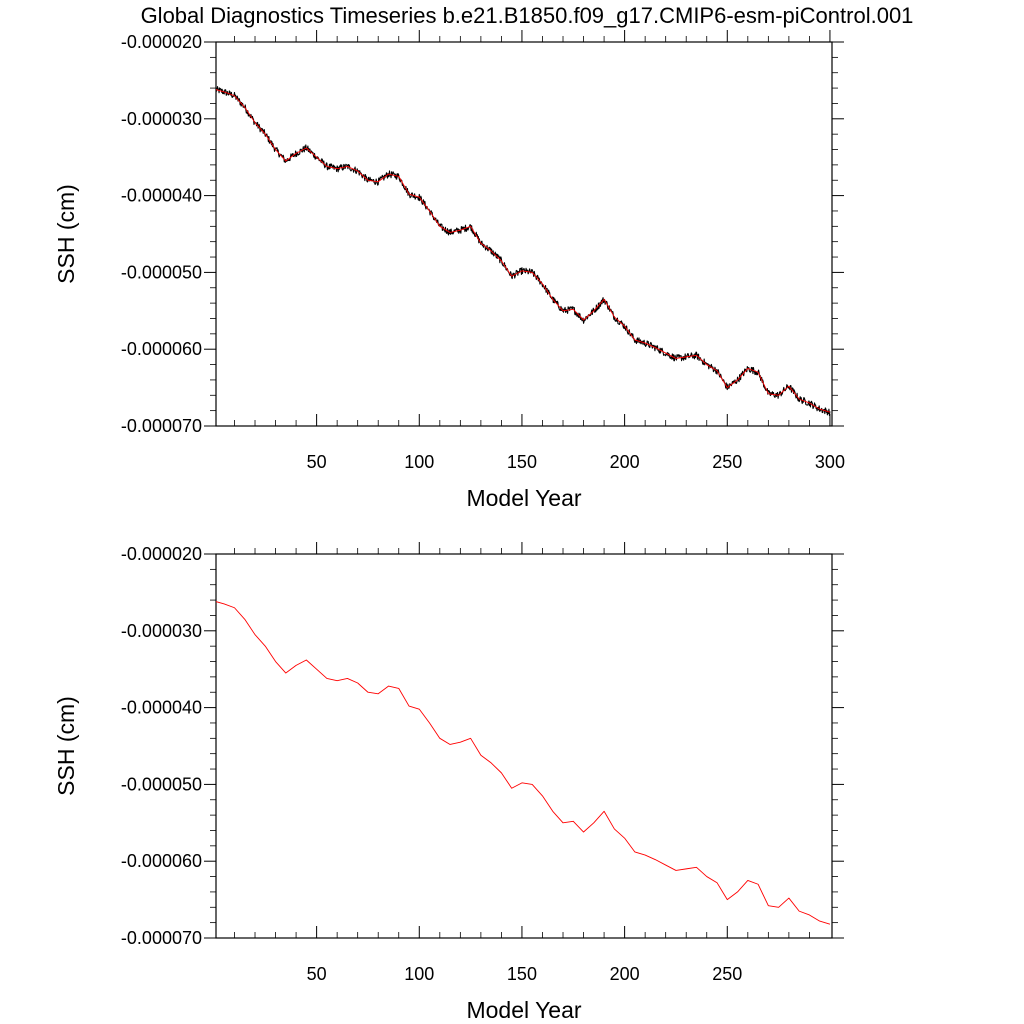  Describe the element at coordinates (161, 426) in the screenshot. I see `top-y-tick-label: -0.000070` at that location.